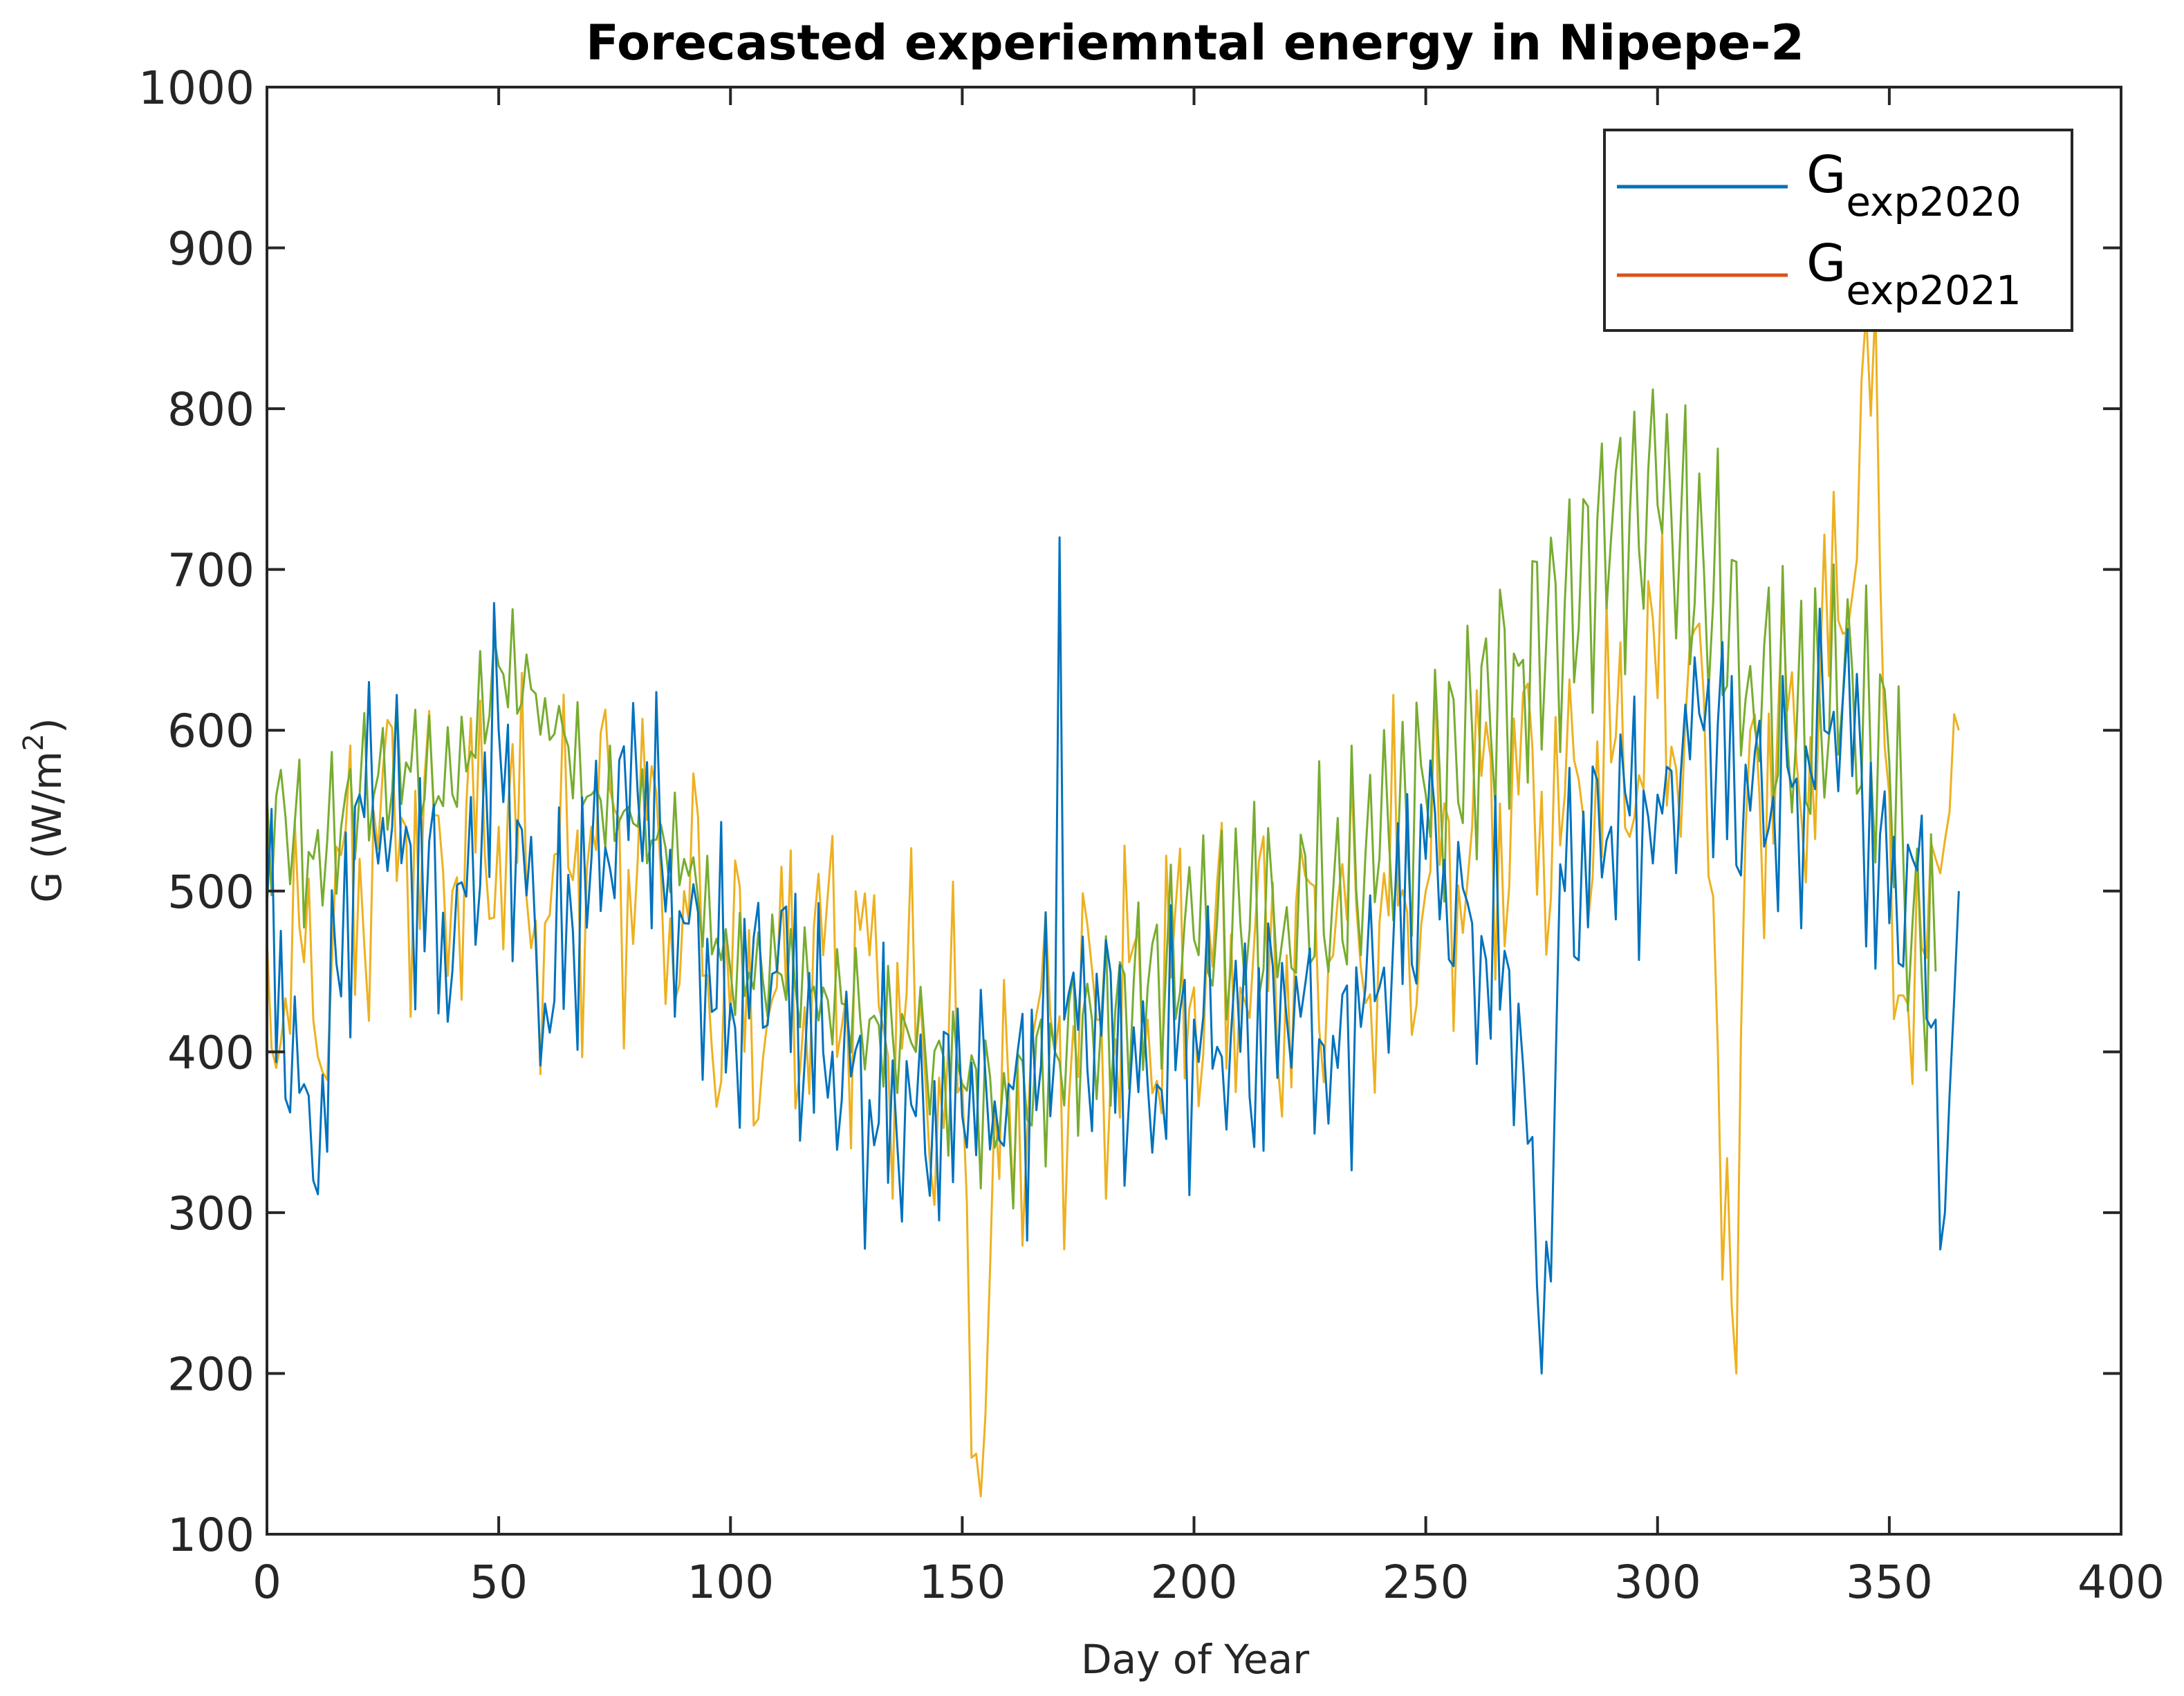  What do you see at coordinates (211, 1052) in the screenshot?
I see `y-tick-label: 400` at bounding box center [211, 1052].